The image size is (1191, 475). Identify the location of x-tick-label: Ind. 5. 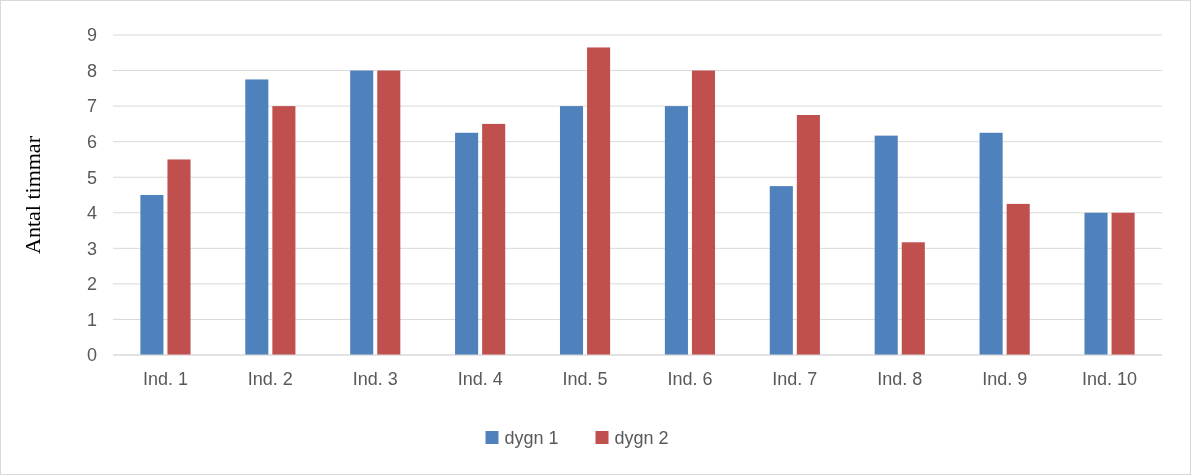
(585, 379).